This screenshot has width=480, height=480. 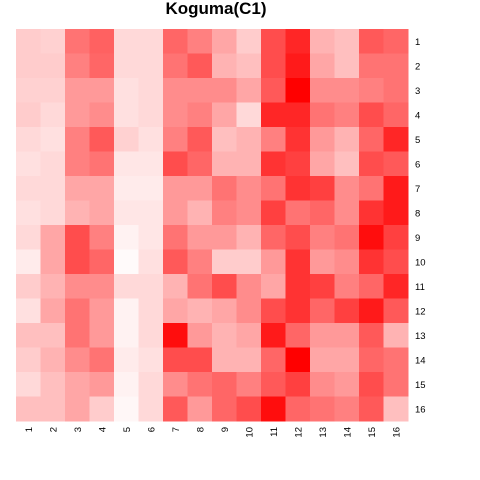 I want to click on row-label: 12, so click(x=420, y=311).